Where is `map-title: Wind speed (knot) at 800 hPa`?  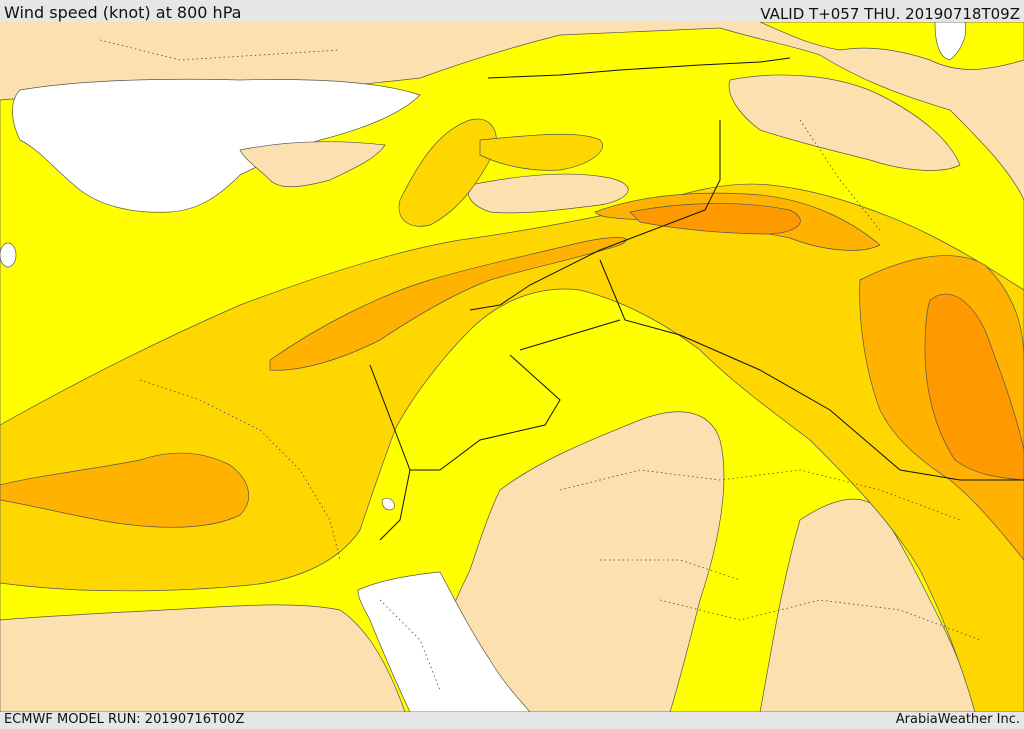 map-title: Wind speed (knot) at 800 hPa is located at coordinates (123, 12).